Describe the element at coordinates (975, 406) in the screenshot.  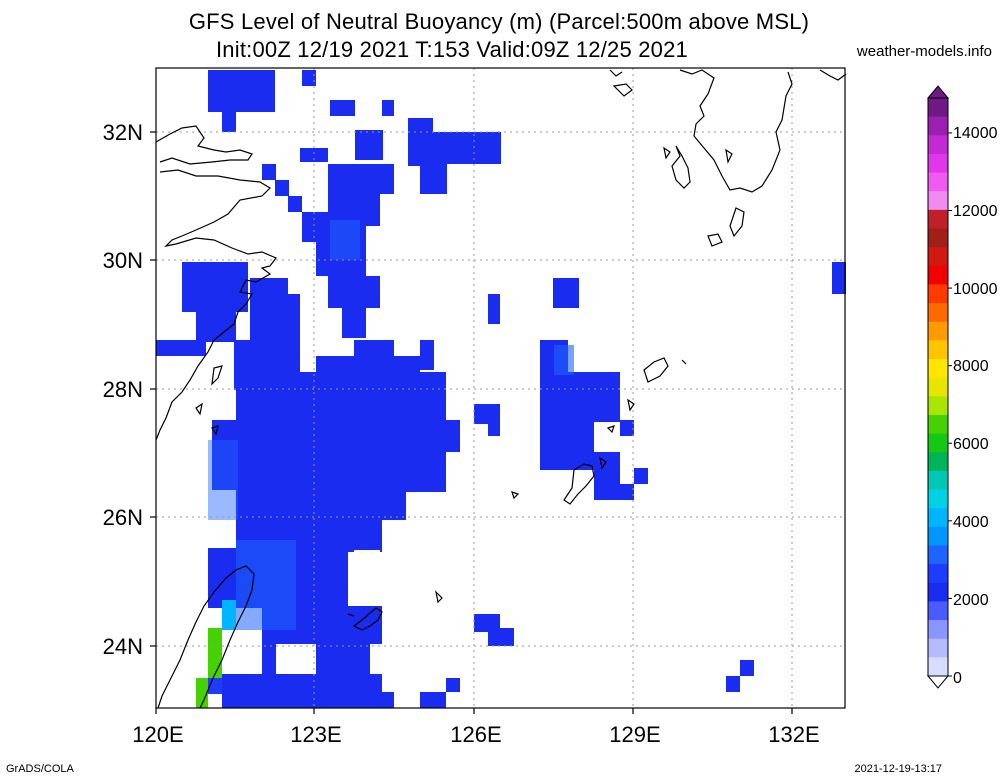
I see `colorbar-labels: 14000 12000 10000 8000 6000 4000 2000 0` at that location.